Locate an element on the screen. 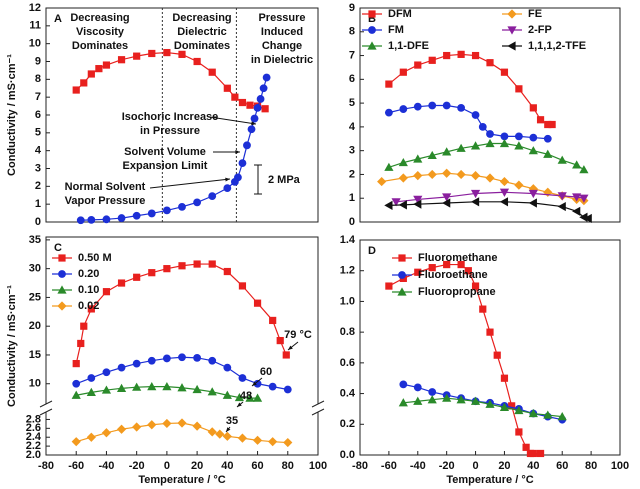  panel-label: C is located at coordinates (58, 248).